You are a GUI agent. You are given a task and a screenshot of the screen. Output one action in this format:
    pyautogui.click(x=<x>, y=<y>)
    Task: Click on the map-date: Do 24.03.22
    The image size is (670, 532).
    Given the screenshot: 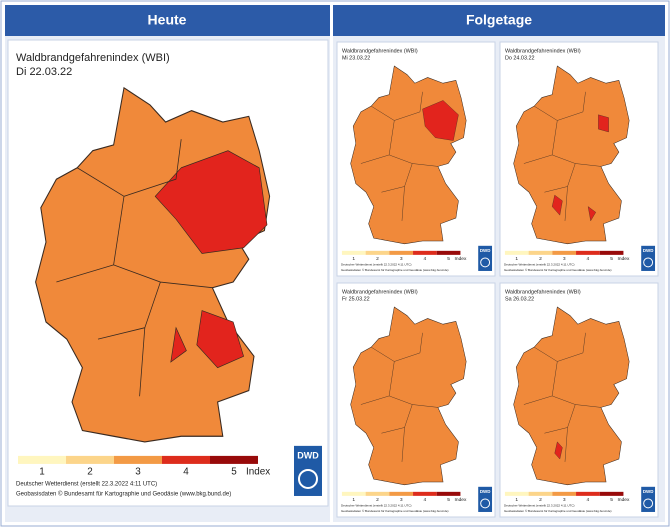 What is the action you would take?
    pyautogui.click(x=520, y=59)
    